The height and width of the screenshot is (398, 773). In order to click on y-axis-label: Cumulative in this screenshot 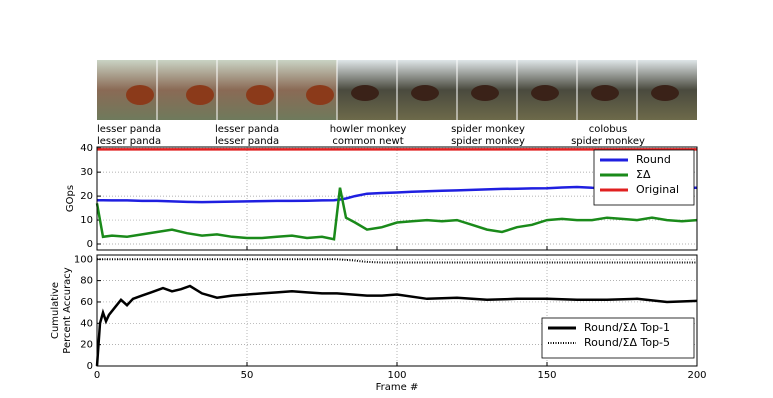, I will do `click(55, 310)`.